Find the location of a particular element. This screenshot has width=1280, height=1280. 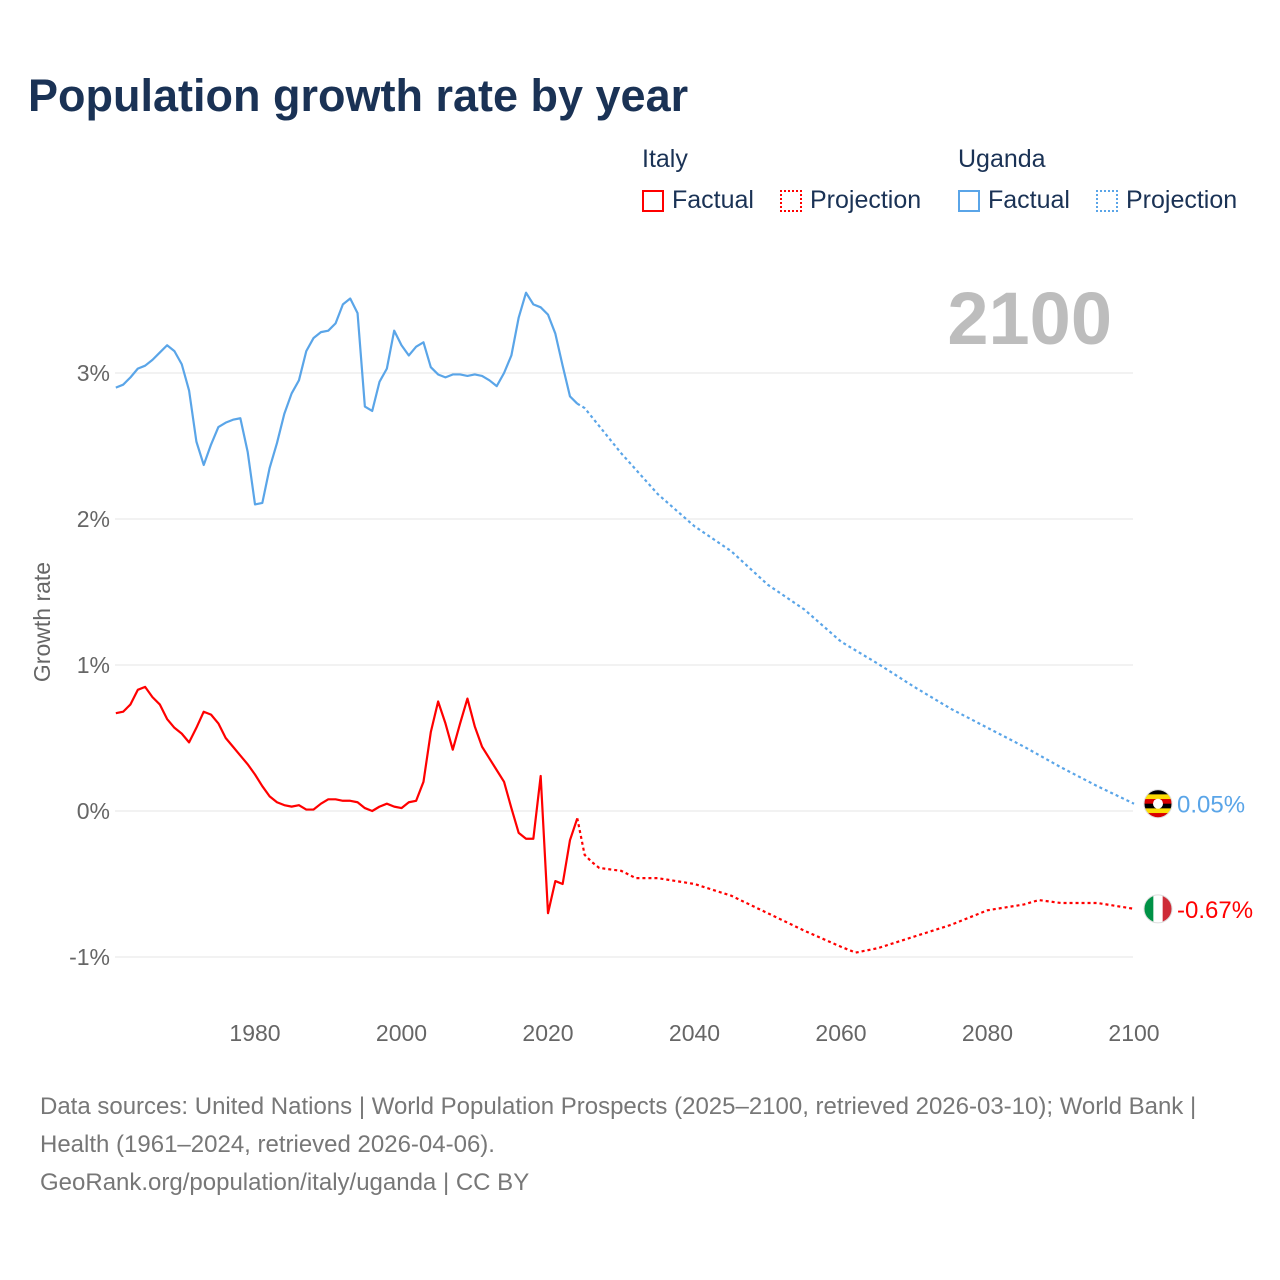

y-tick-label: 2% is located at coordinates (93, 519).